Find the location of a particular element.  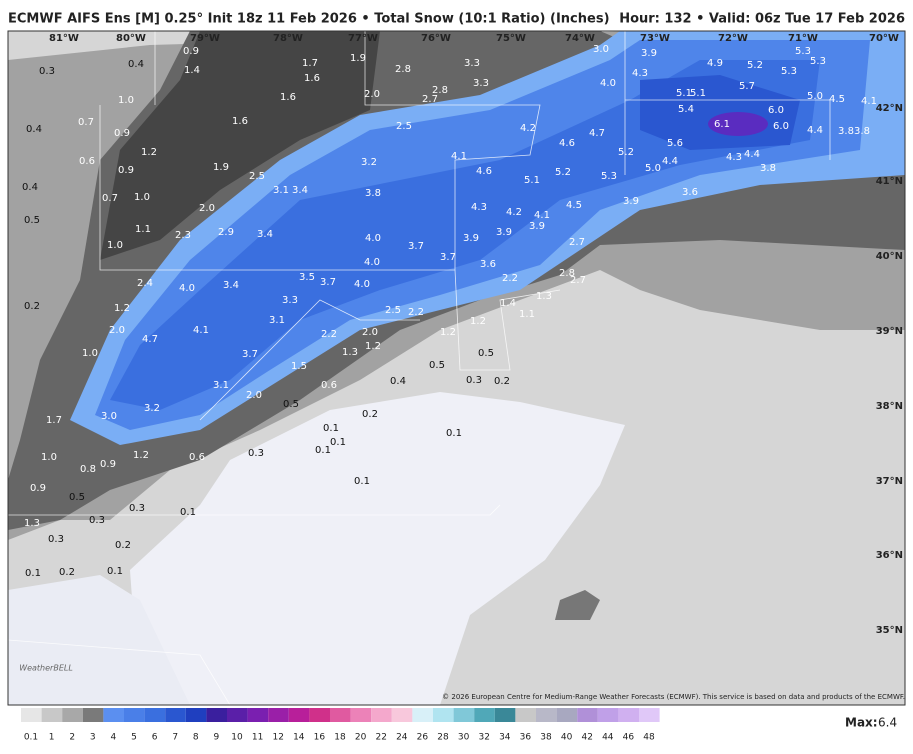

colorbar-label: 46 is located at coordinates (629, 738).